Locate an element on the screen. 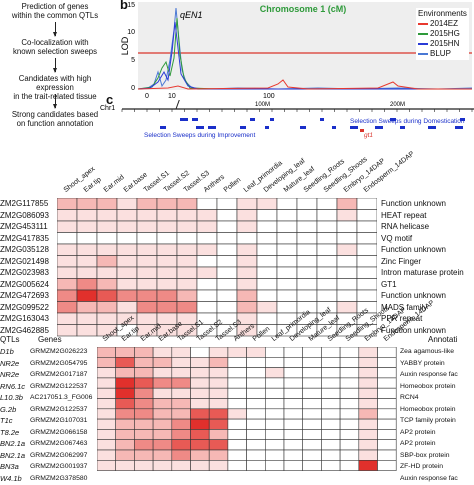 This screenshot has width=474, height=485. gene-marker-gt1: gt1 is located at coordinates (368, 135).